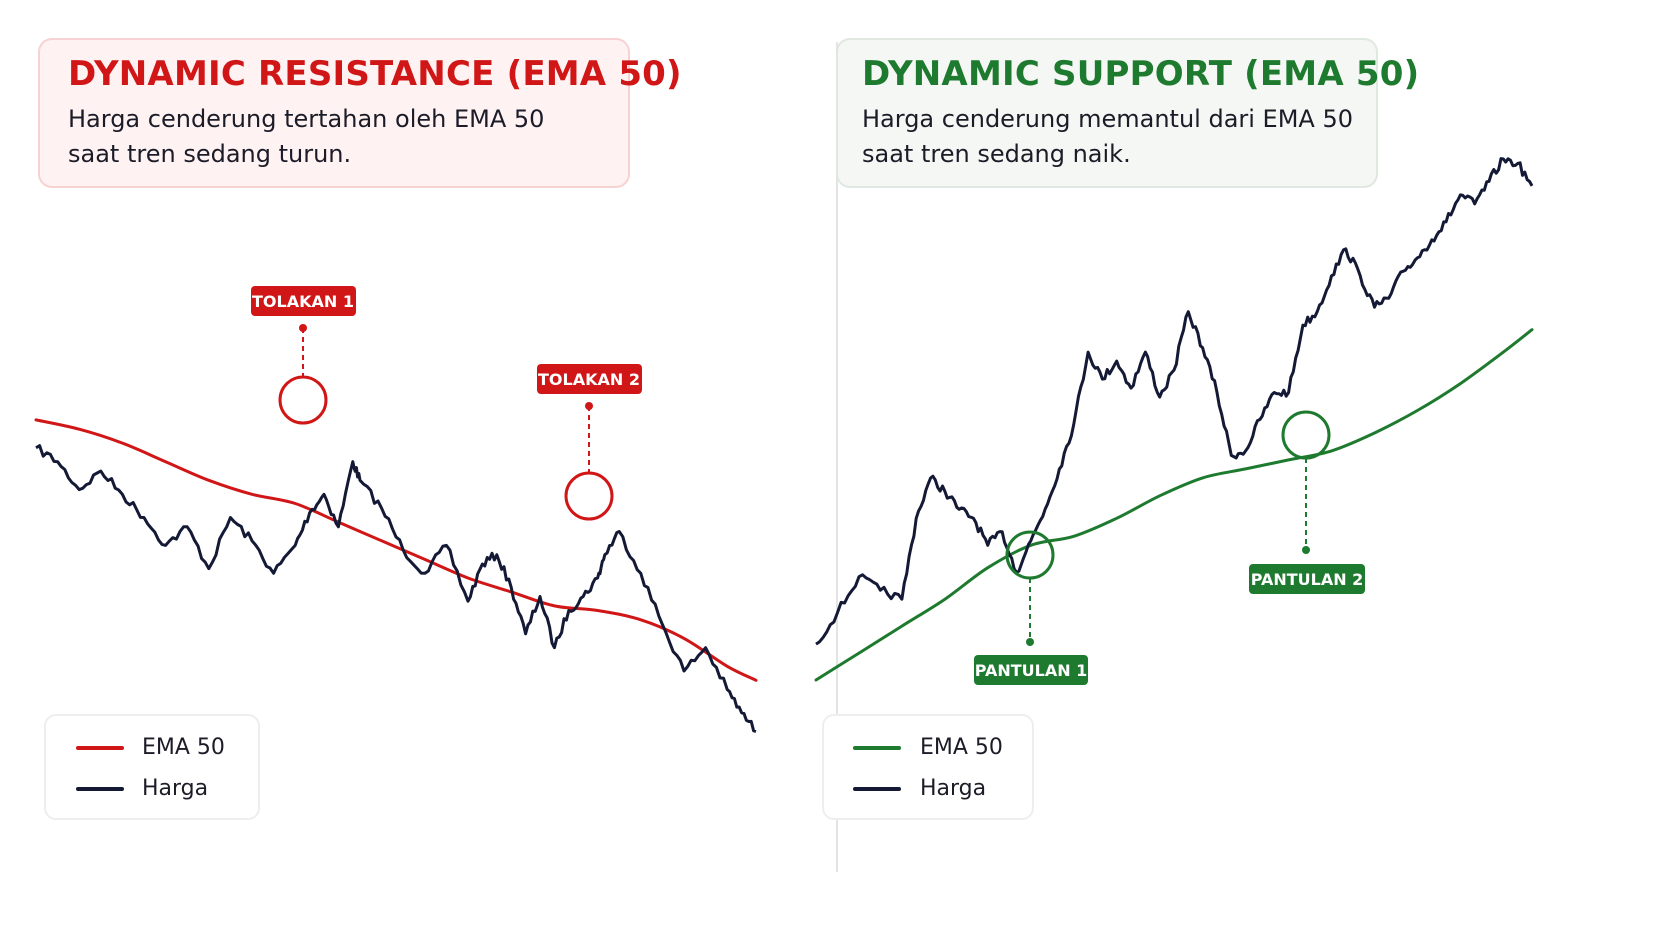 This screenshot has width=1672, height=941. What do you see at coordinates (589, 496) in the screenshot?
I see `resistance-marker-2-circle` at bounding box center [589, 496].